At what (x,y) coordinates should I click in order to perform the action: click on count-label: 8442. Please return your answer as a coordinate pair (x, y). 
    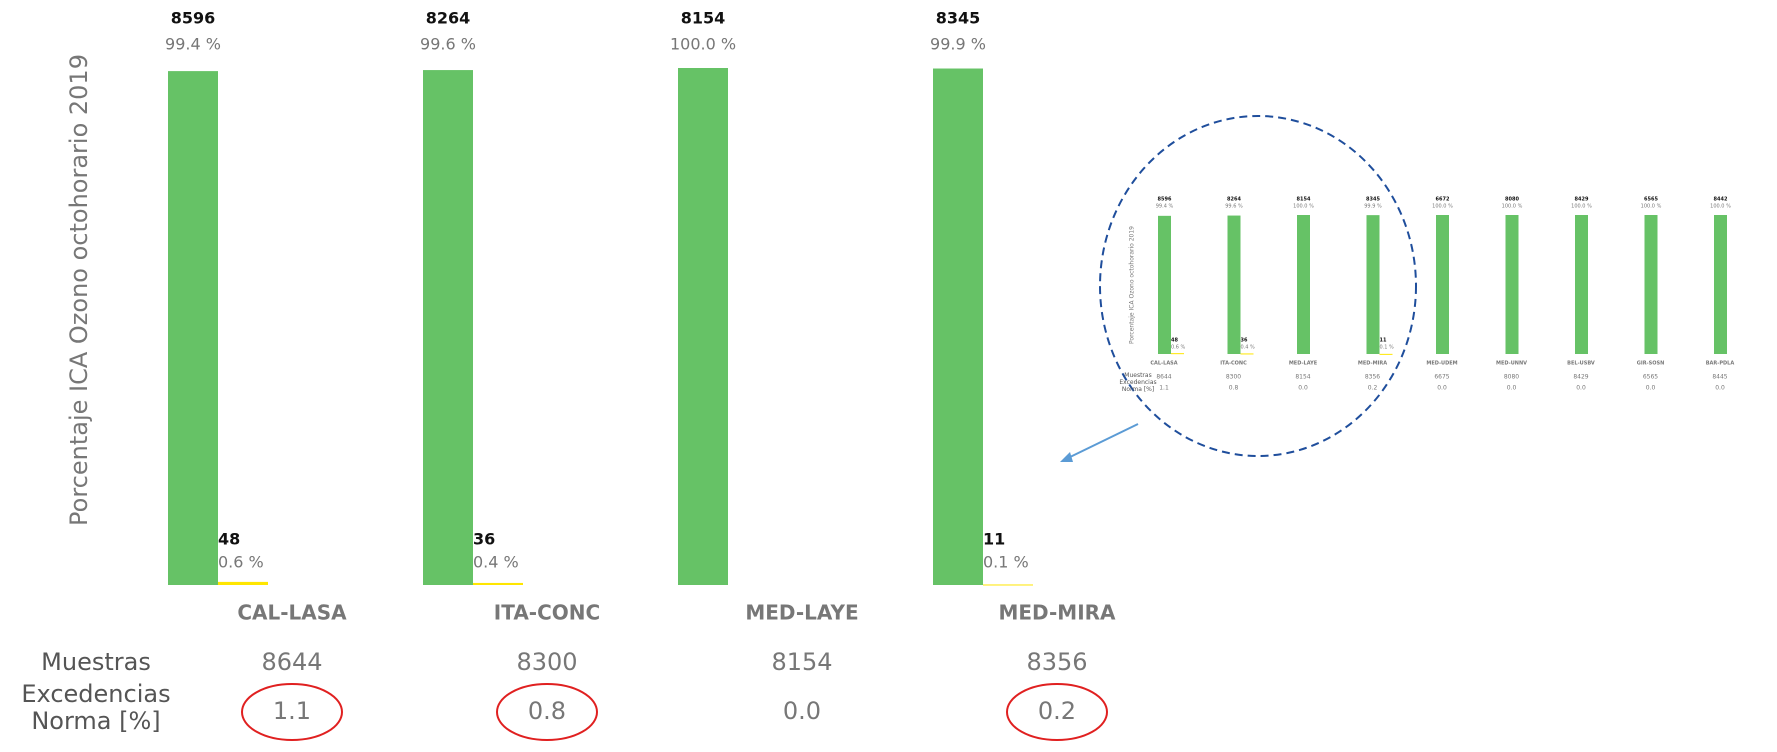
    Looking at the image, I should click on (1721, 200).